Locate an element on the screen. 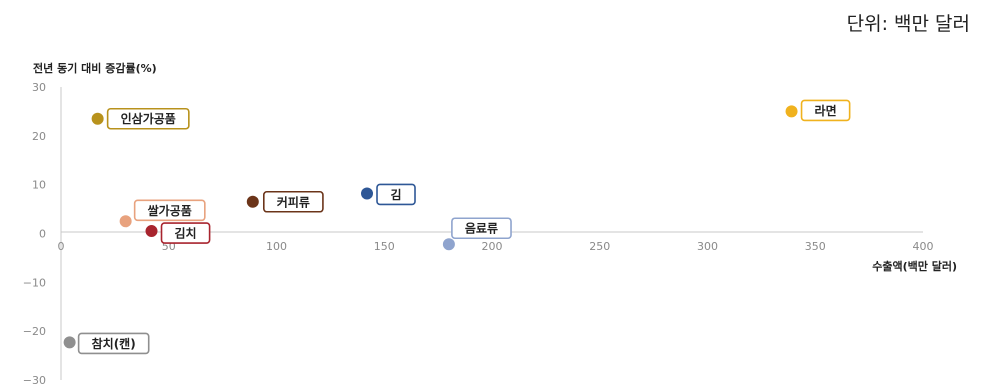  y-tick-label: −10 is located at coordinates (34, 282).